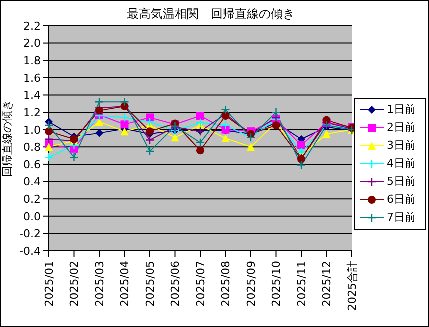  Describe the element at coordinates (32, 199) in the screenshot. I see `y-tick-label: 0.2` at that location.